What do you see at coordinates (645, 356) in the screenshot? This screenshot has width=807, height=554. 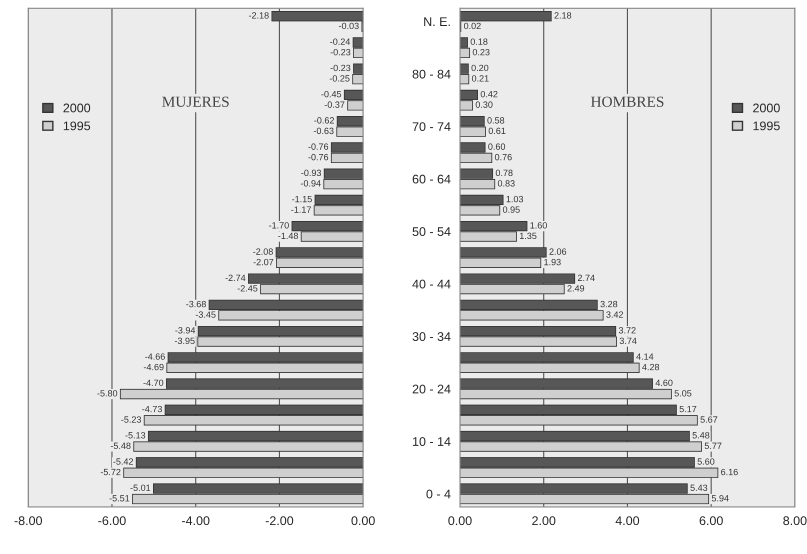 I see `data-label: 4.14` at bounding box center [645, 356].